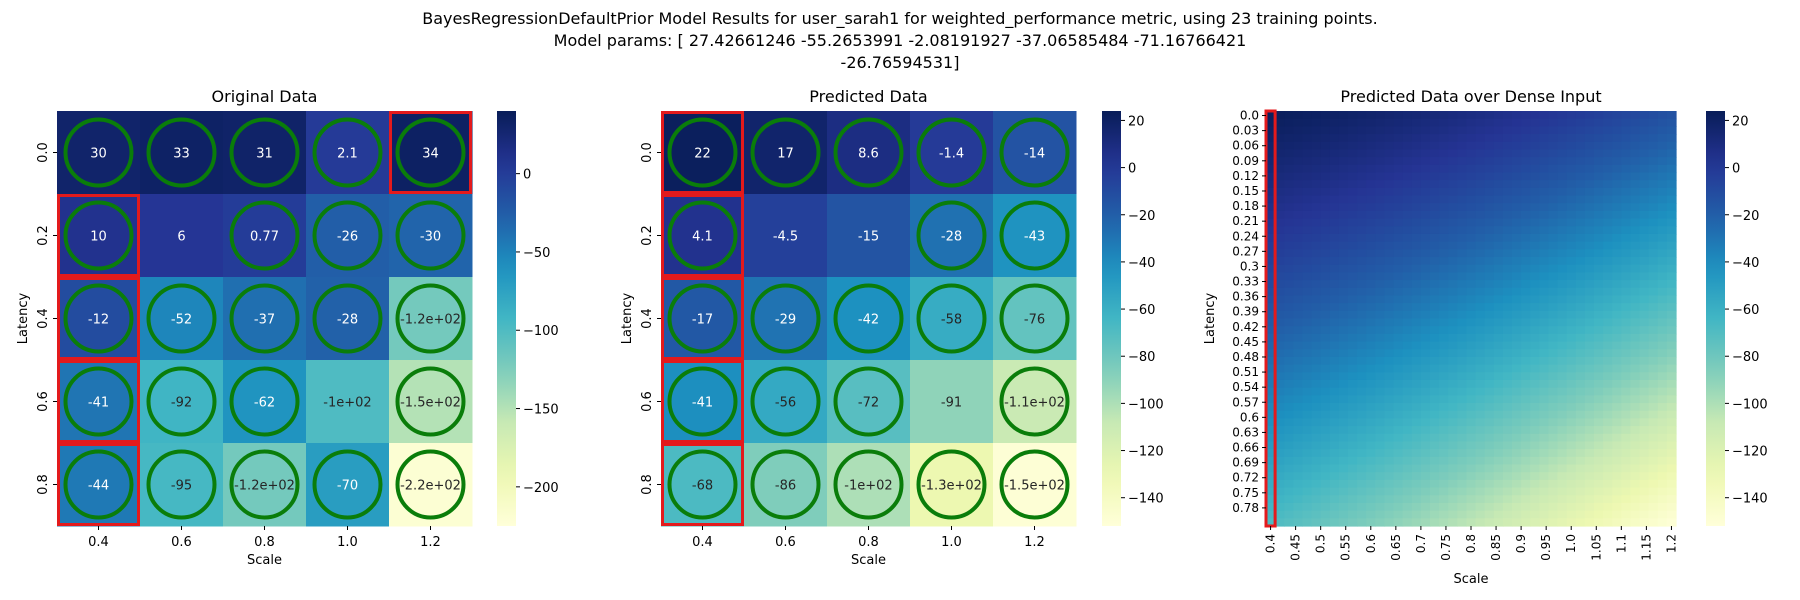  I want to click on y-tick-label: 0.2, so click(43, 235).